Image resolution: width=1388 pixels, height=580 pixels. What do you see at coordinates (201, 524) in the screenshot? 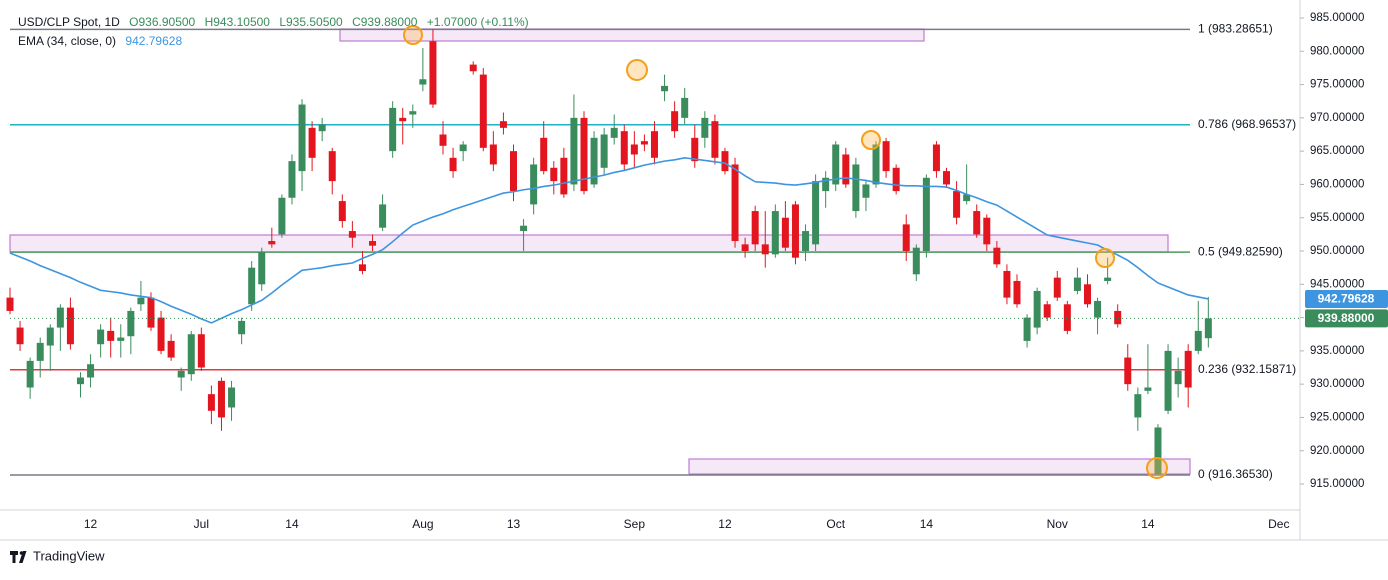
I see `x-tick-label: Jul` at bounding box center [201, 524].